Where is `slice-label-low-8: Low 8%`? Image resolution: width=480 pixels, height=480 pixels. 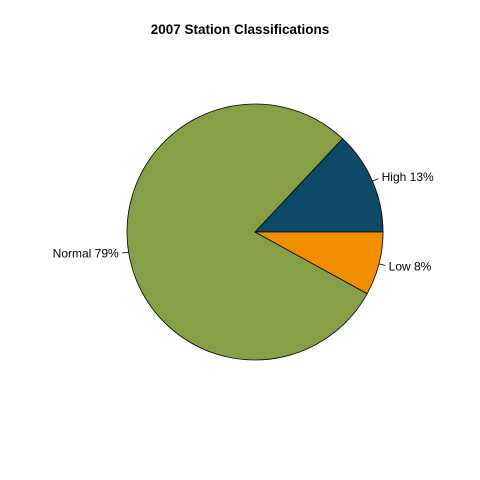 slice-label-low-8: Low 8% is located at coordinates (410, 266).